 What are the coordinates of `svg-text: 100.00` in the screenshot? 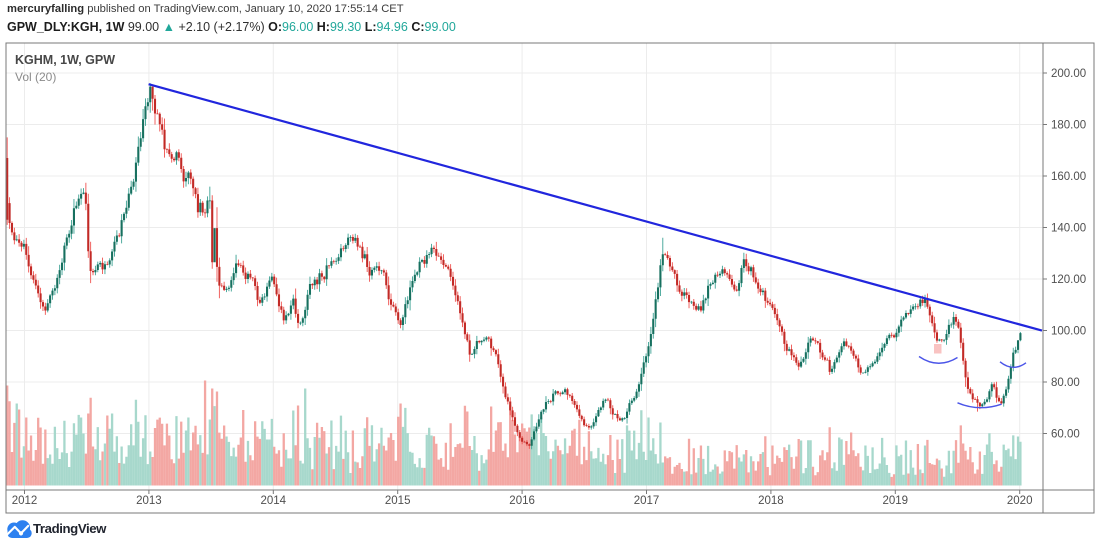 It's located at (1068, 332).